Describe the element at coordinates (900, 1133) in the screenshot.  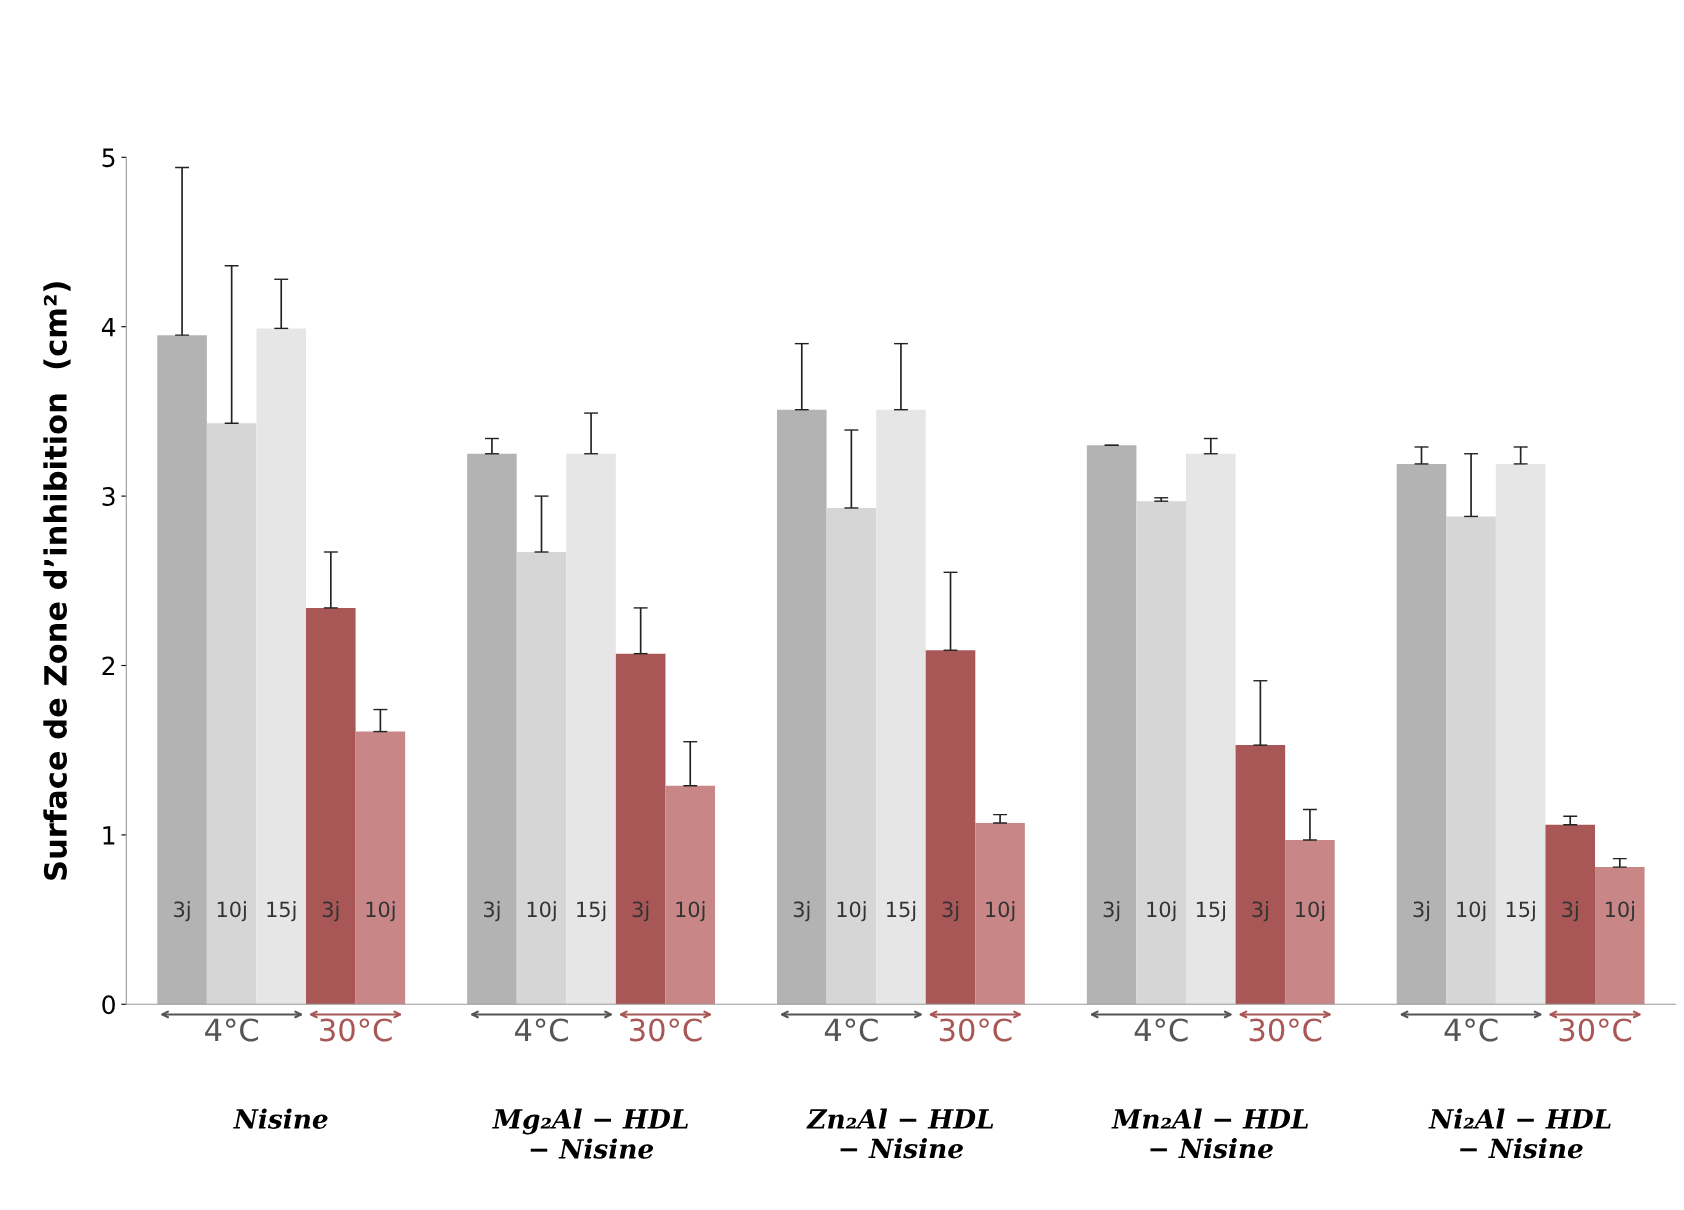
I see `x-tick-label: Zn₂Al − HDL − Nisine` at that location.